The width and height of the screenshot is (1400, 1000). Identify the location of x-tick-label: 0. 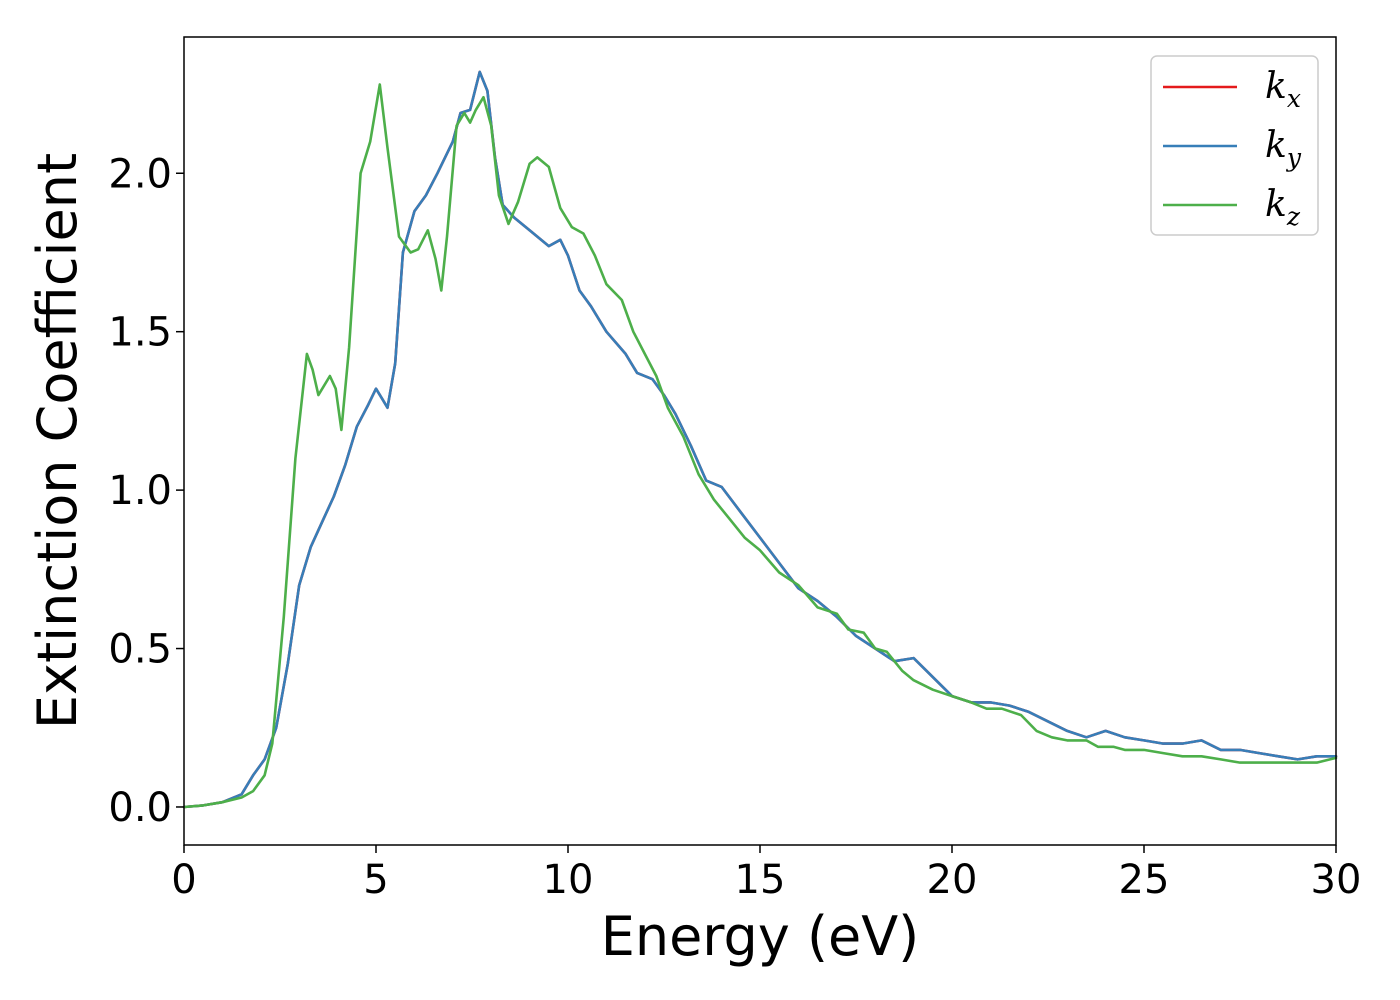
(183, 880).